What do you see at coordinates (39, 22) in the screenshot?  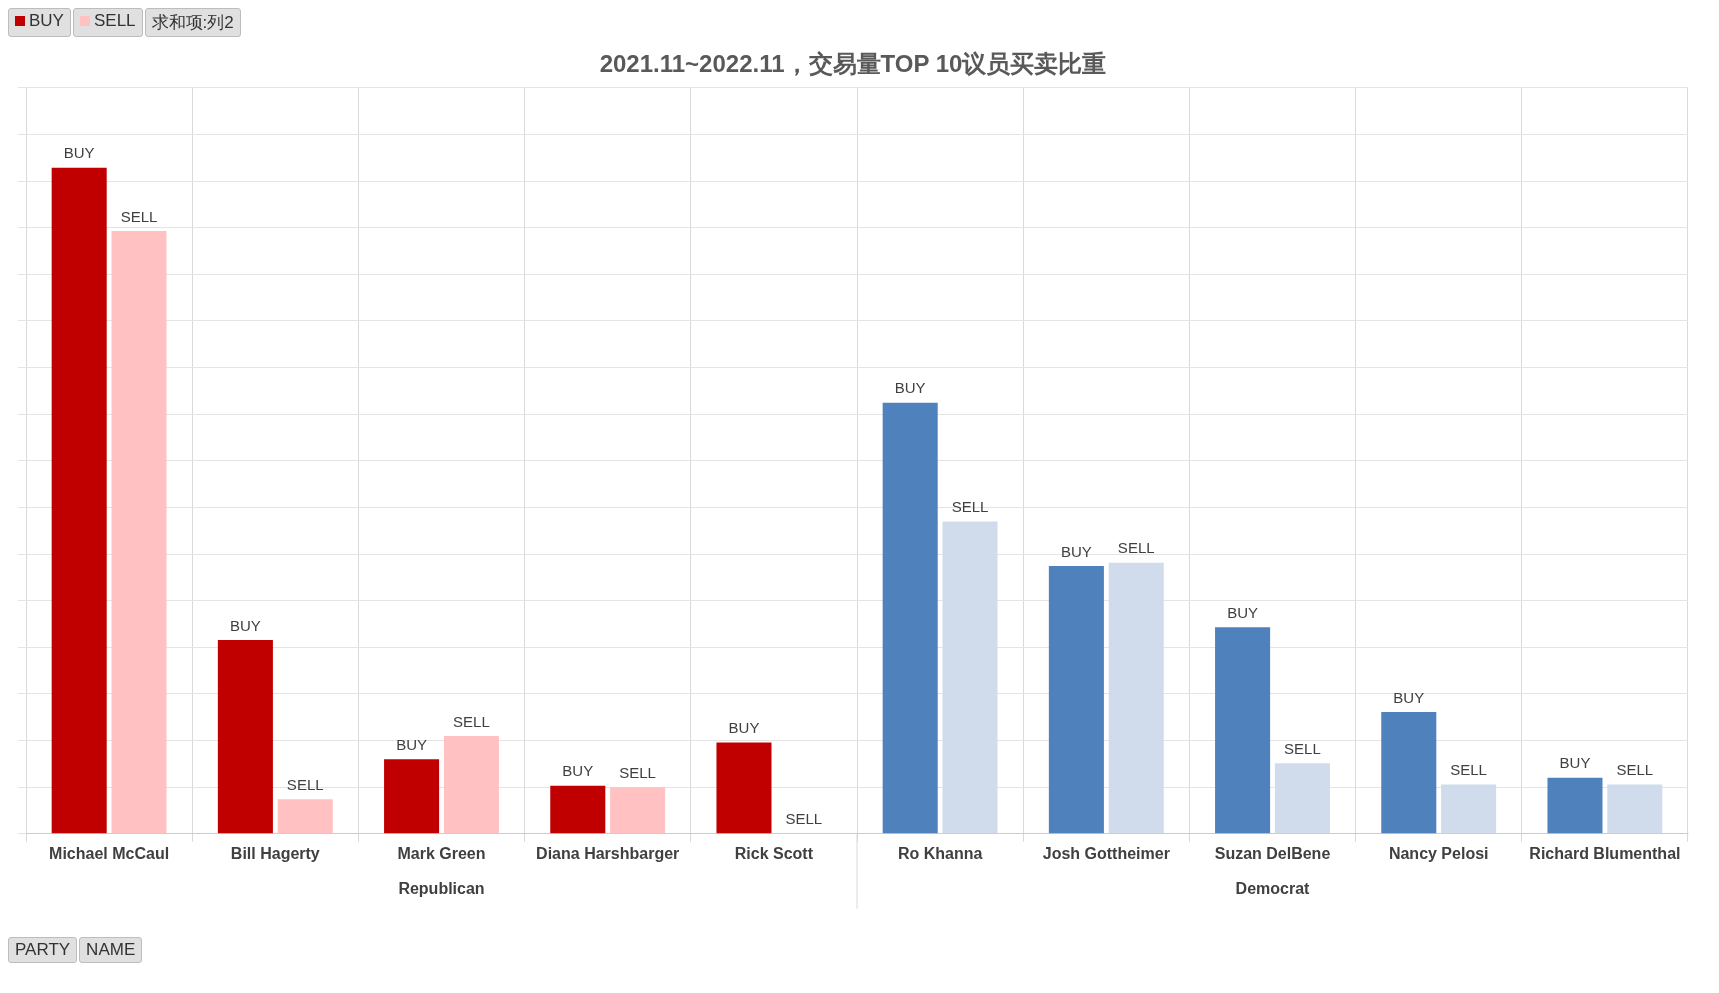 I see `legend-label: BUY` at bounding box center [39, 22].